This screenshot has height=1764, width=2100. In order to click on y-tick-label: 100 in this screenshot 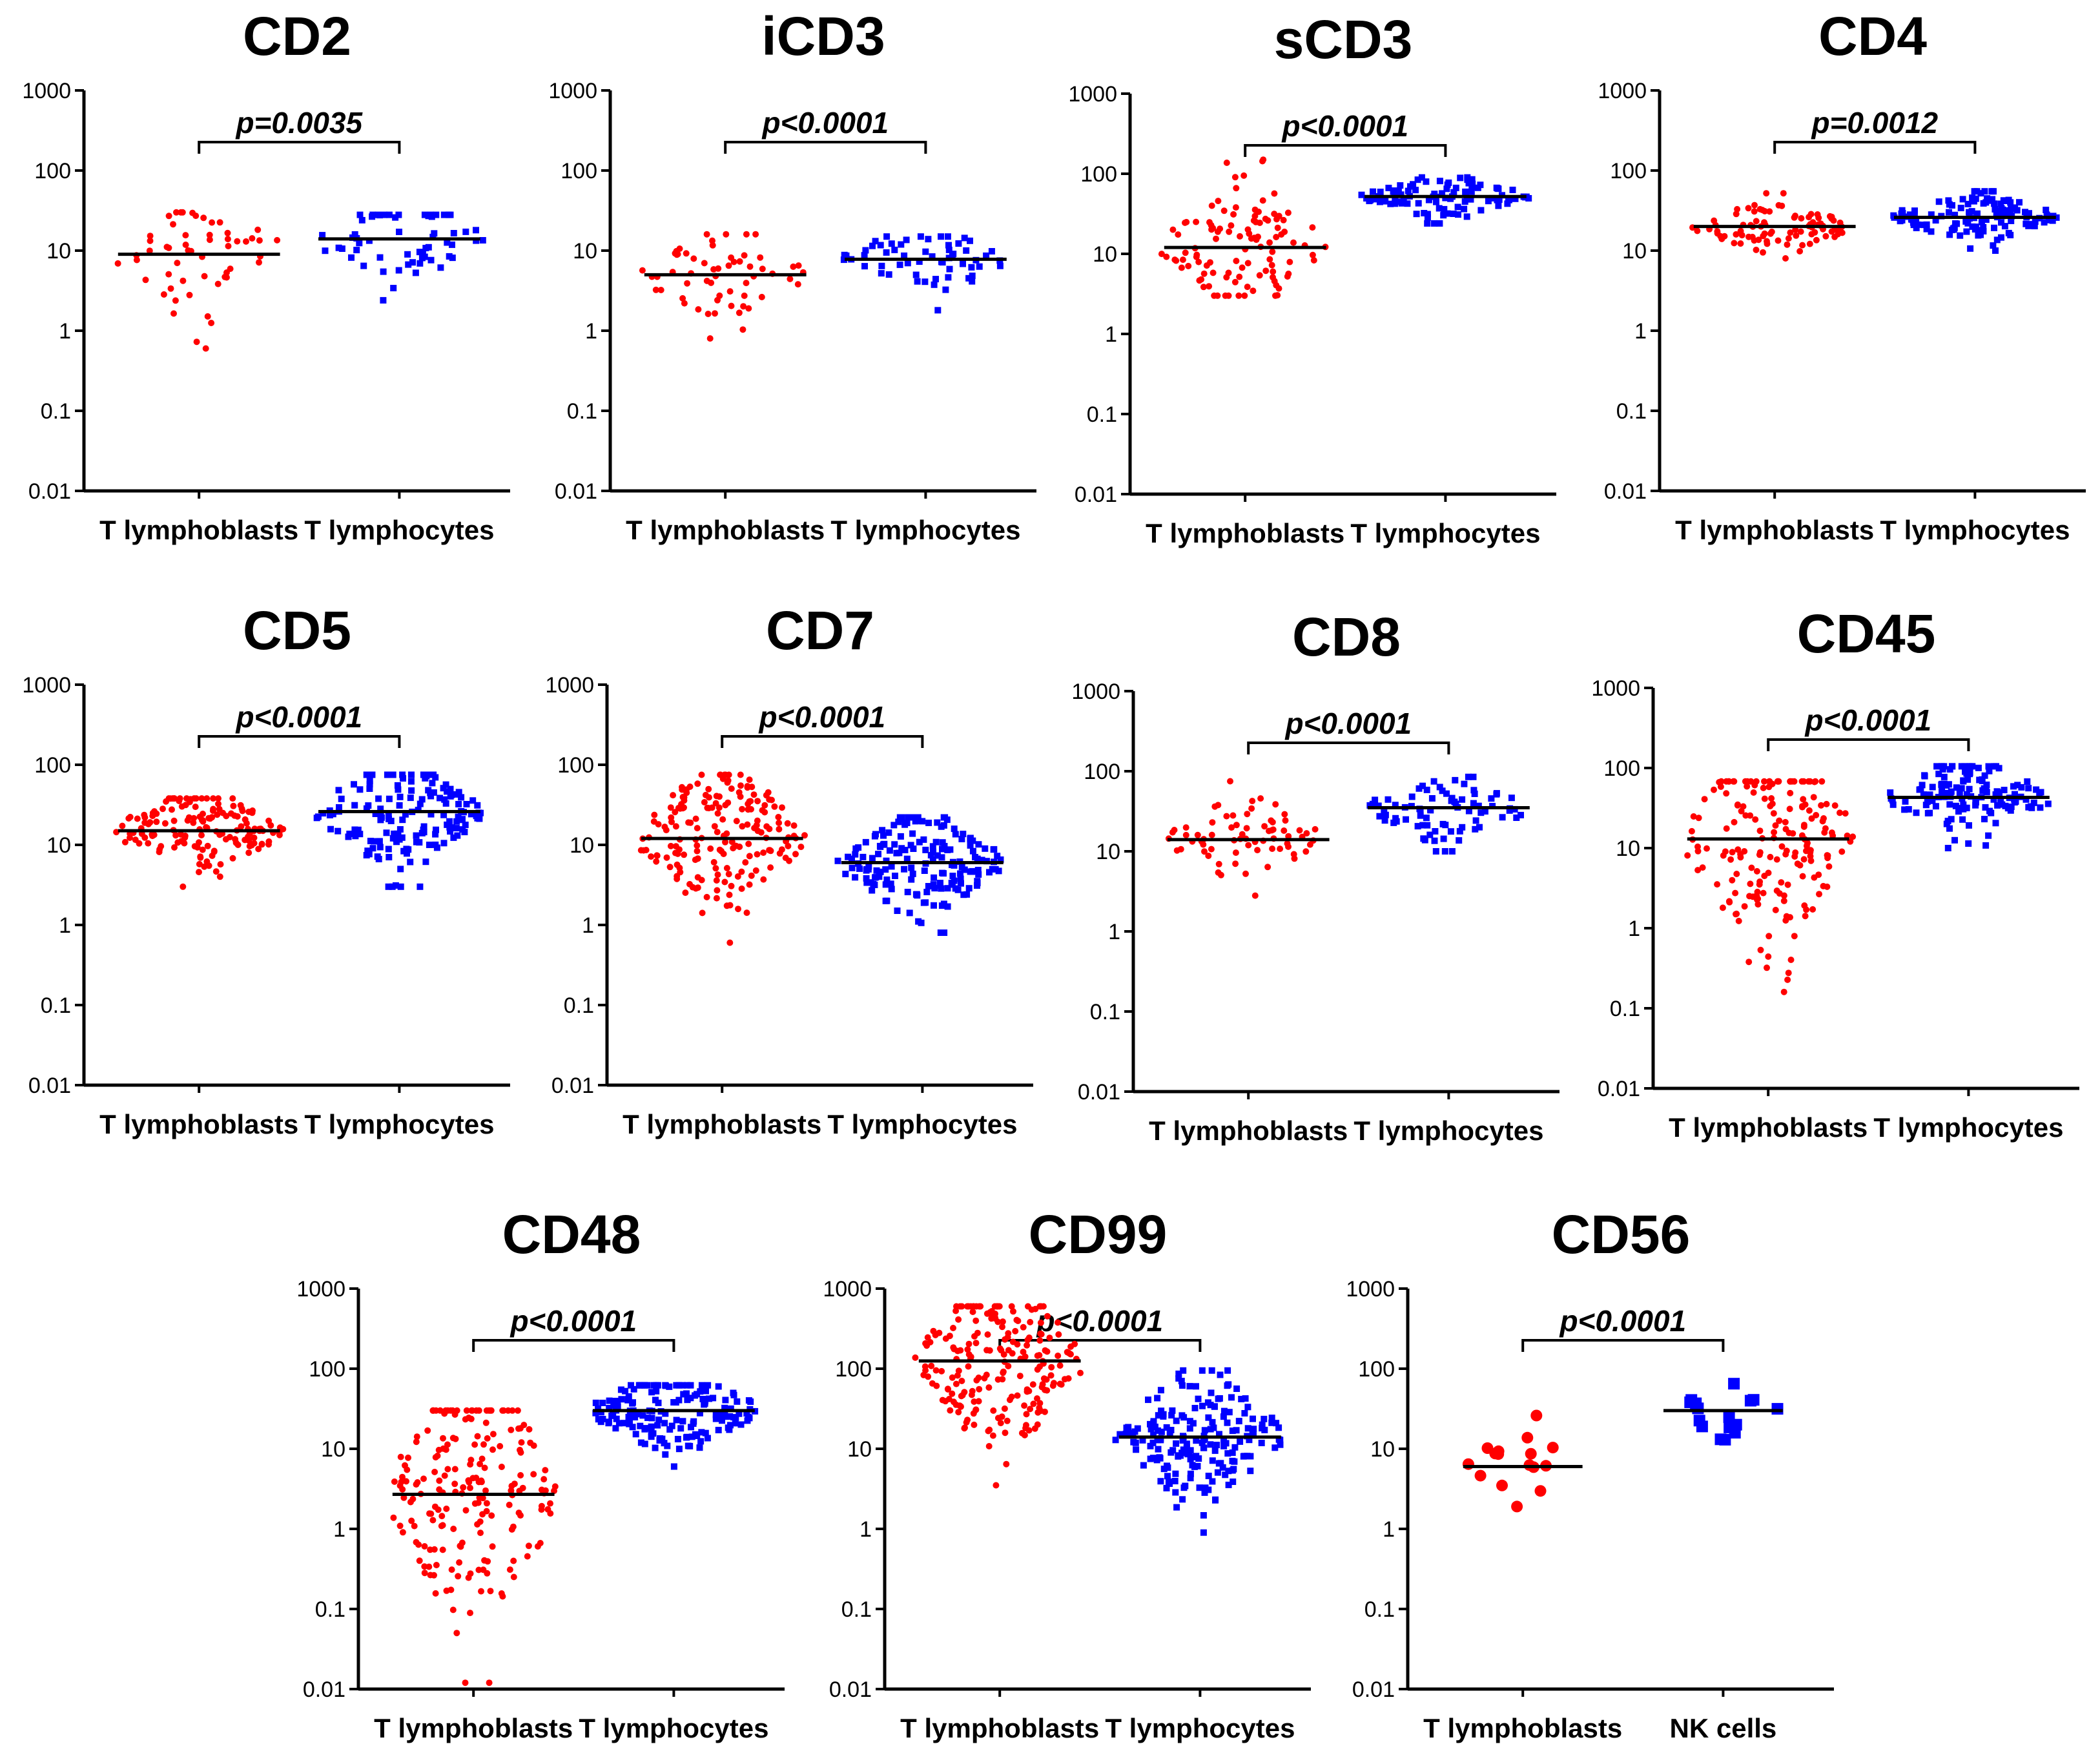, I will do `click(327, 1369)`.